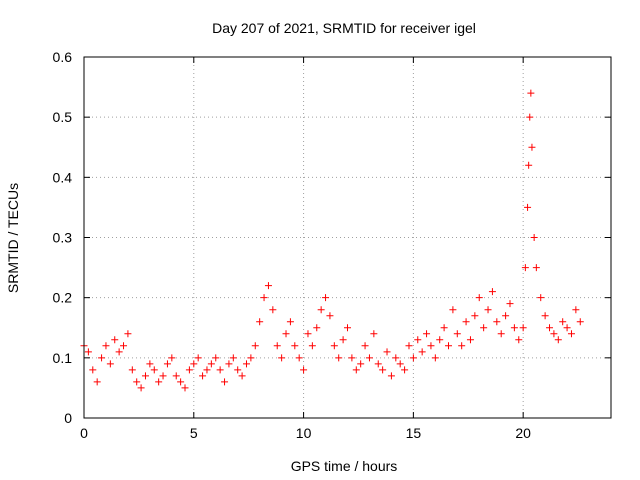 The height and width of the screenshot is (480, 640). I want to click on x-tick-label: 15, so click(414, 433).